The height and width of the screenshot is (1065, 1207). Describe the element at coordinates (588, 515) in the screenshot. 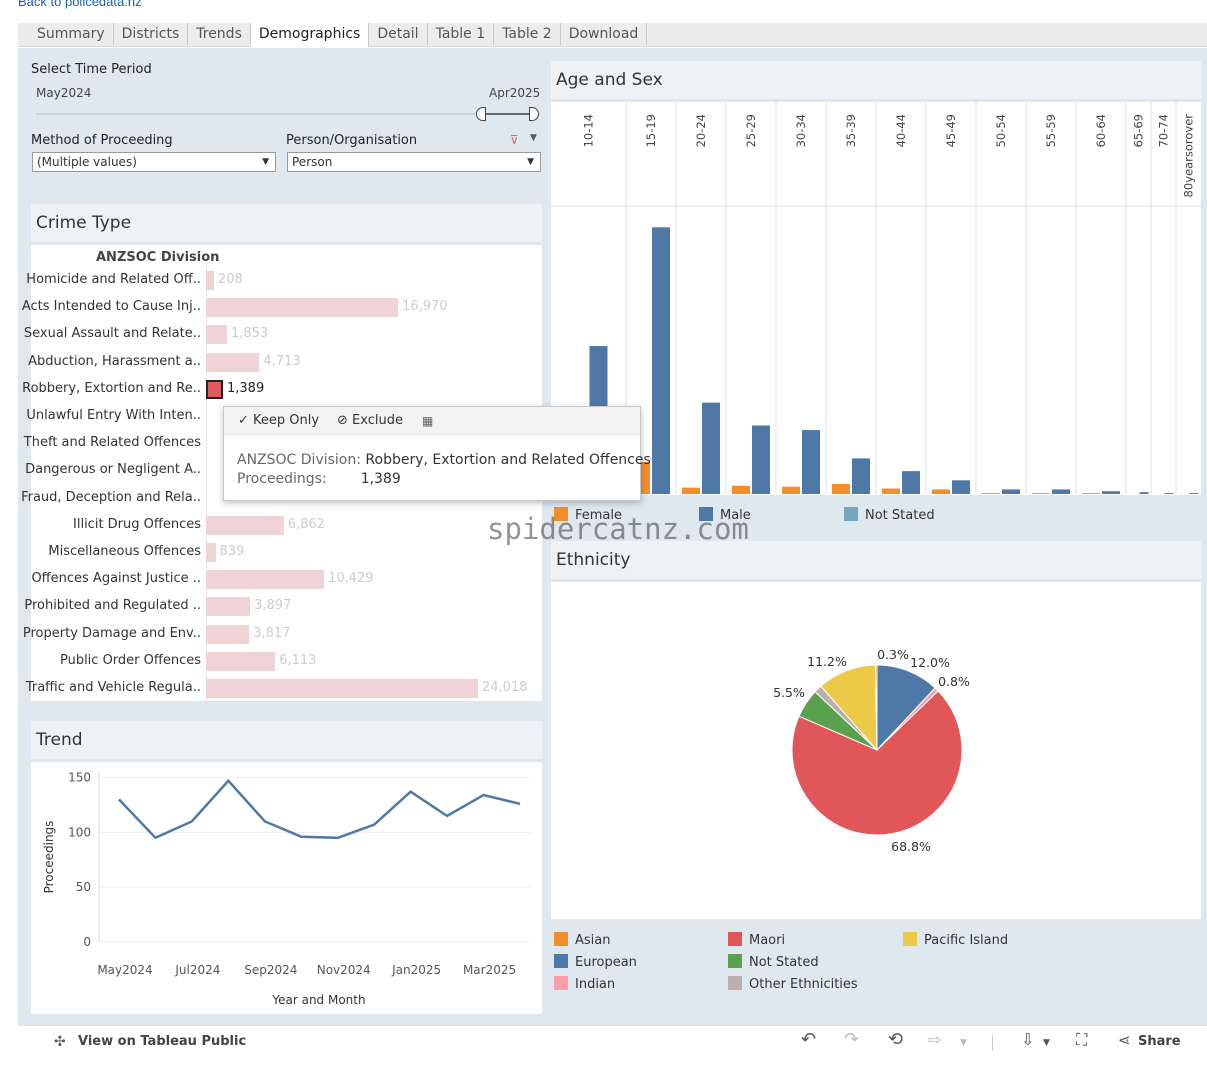

I see `legend-female: Female` at that location.